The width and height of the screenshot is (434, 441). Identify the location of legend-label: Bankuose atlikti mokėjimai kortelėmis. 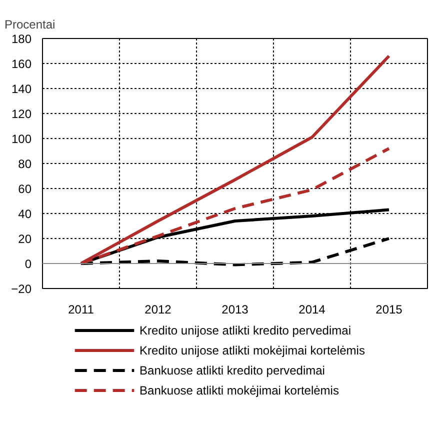
(239, 391).